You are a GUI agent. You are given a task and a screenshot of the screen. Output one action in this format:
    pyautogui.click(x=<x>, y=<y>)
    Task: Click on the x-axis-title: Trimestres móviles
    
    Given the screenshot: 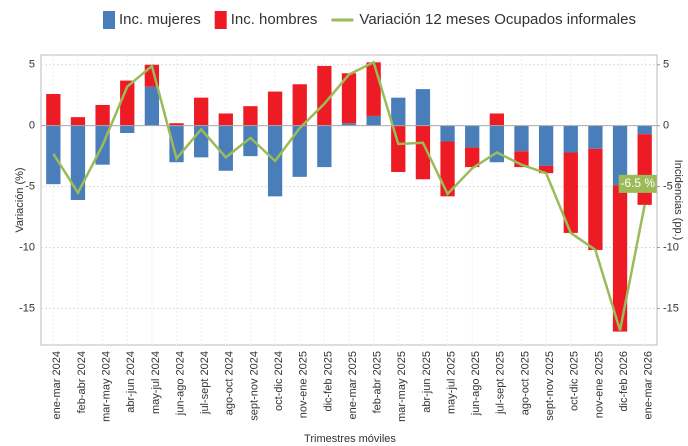 What is the action you would take?
    pyautogui.click(x=350, y=439)
    